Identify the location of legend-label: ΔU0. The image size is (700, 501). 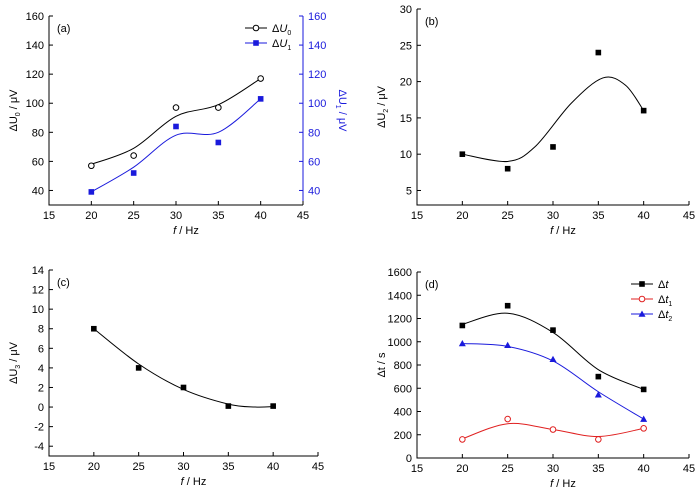
(281, 30).